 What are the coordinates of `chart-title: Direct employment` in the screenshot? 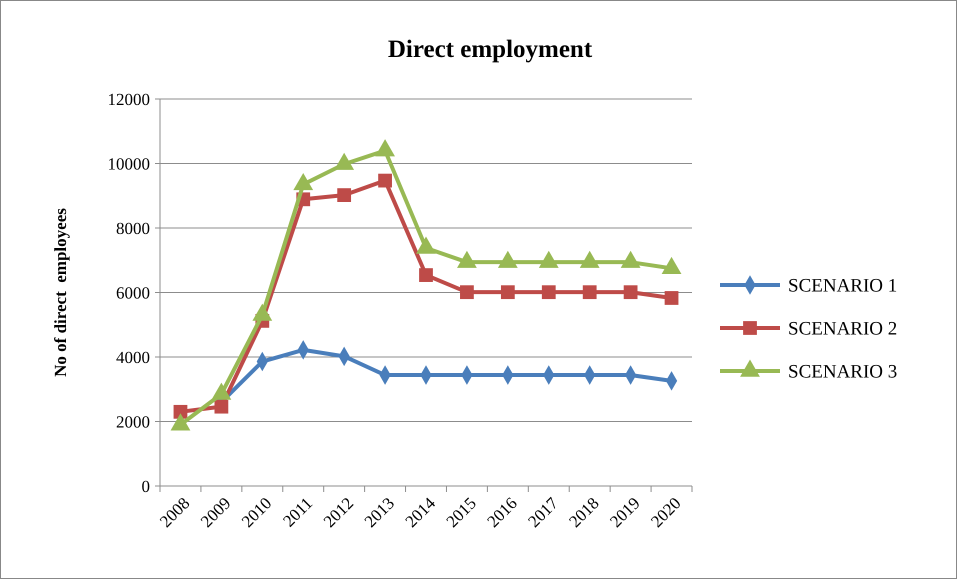 It's located at (490, 49).